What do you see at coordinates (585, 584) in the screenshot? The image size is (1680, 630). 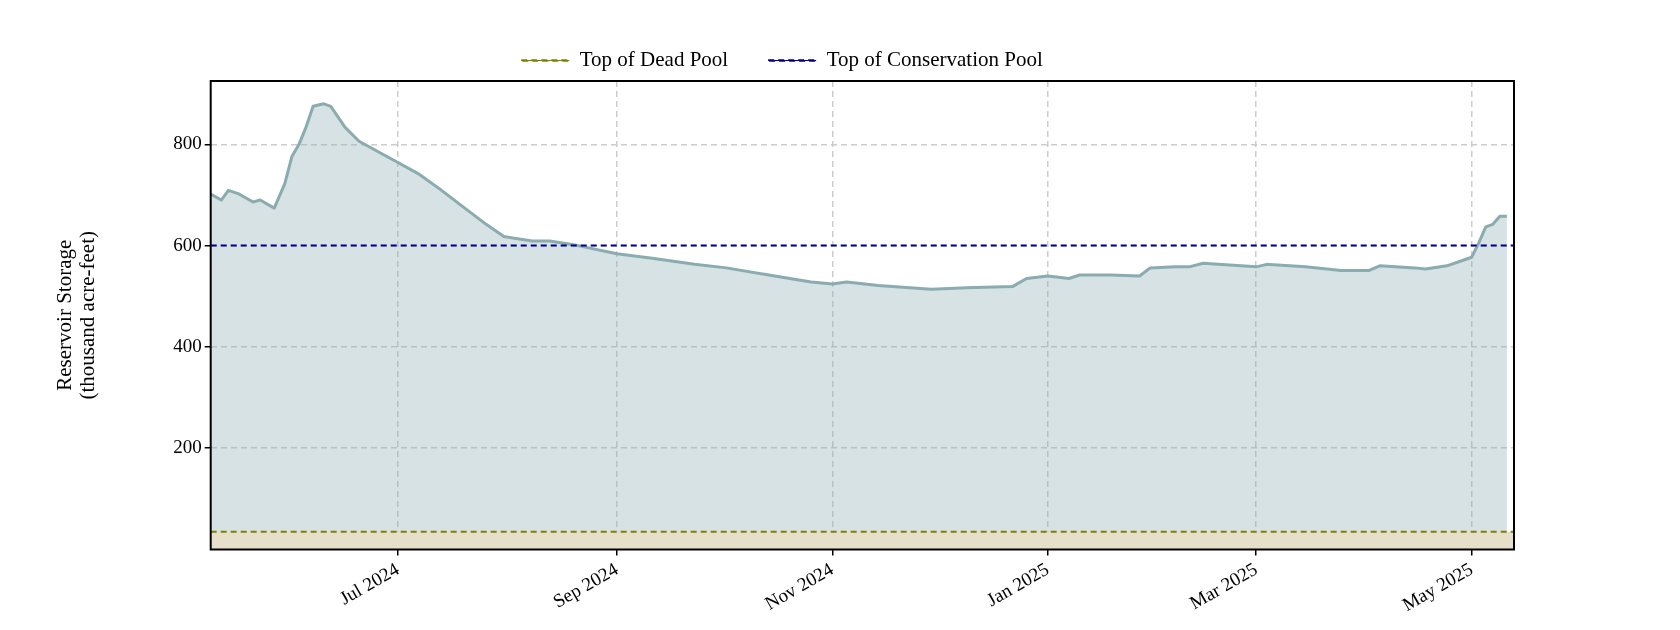 I see `x-tick-label: Sep 2024` at bounding box center [585, 584].